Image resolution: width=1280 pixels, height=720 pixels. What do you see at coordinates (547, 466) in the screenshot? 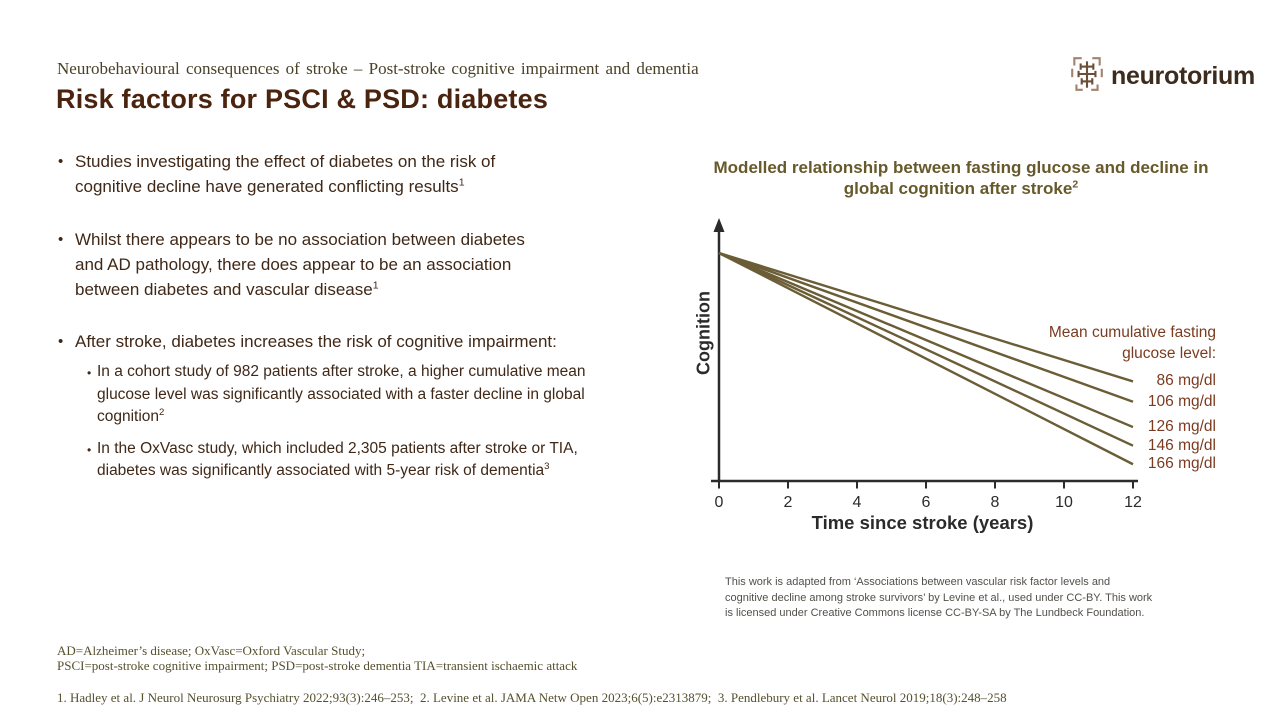
I see `reference-superscript: 3` at bounding box center [547, 466].